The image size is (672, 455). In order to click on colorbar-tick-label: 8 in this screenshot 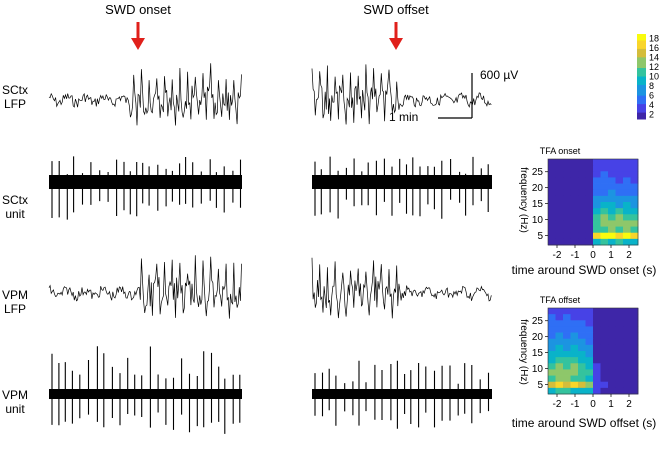, I will do `click(651, 86)`.